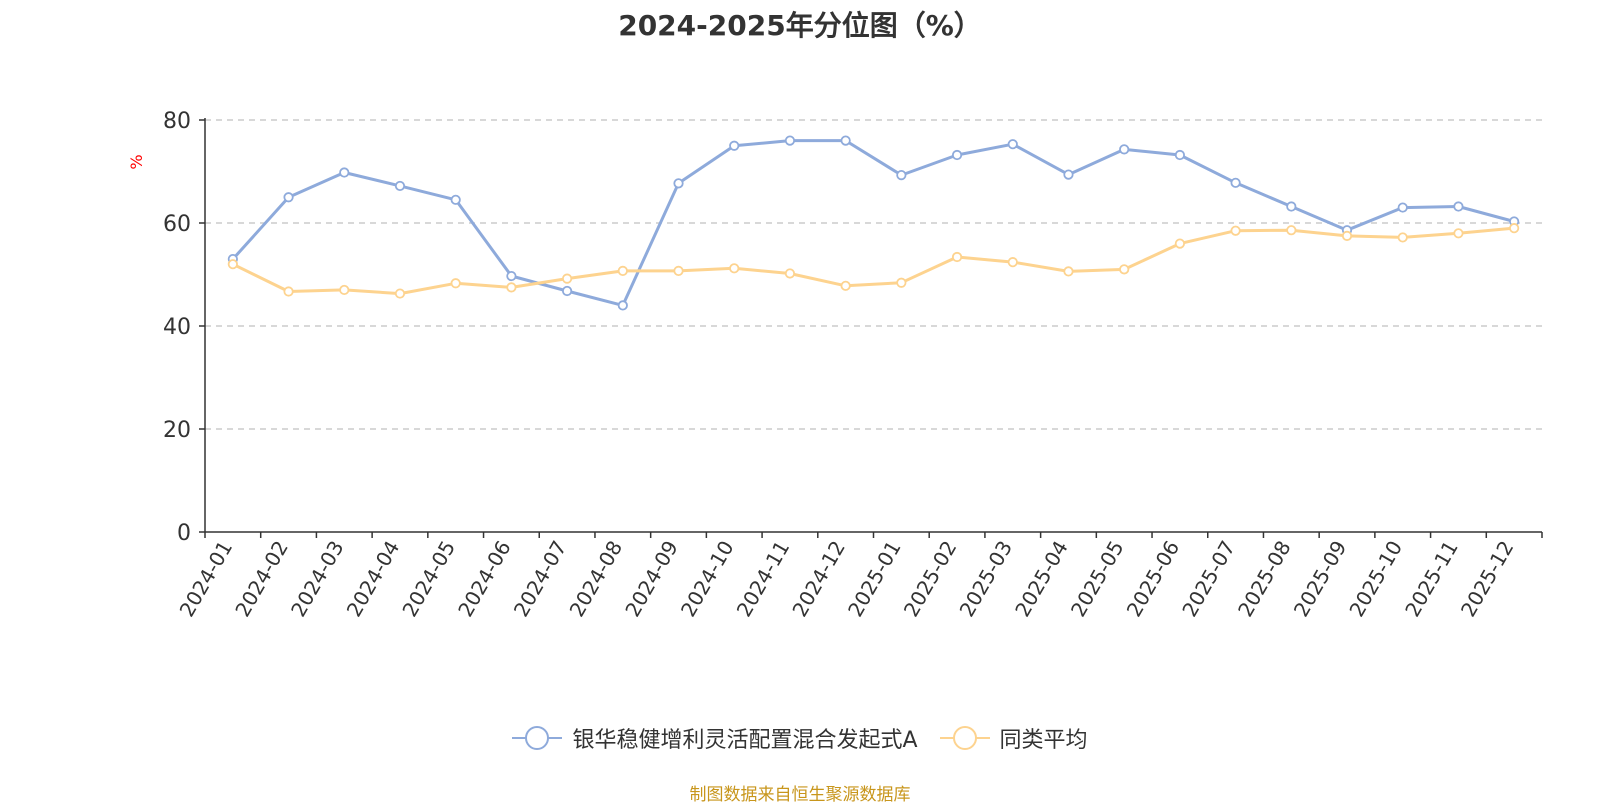 The width and height of the screenshot is (1600, 805). What do you see at coordinates (136, 161) in the screenshot?
I see `y-axis-label: %` at bounding box center [136, 161].